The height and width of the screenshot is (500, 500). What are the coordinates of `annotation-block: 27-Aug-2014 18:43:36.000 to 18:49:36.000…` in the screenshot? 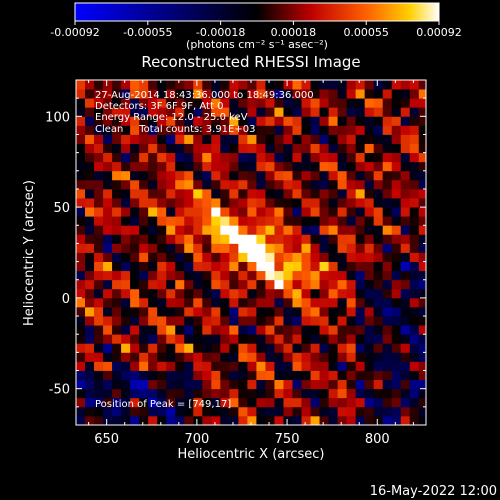 It's located at (204, 112).